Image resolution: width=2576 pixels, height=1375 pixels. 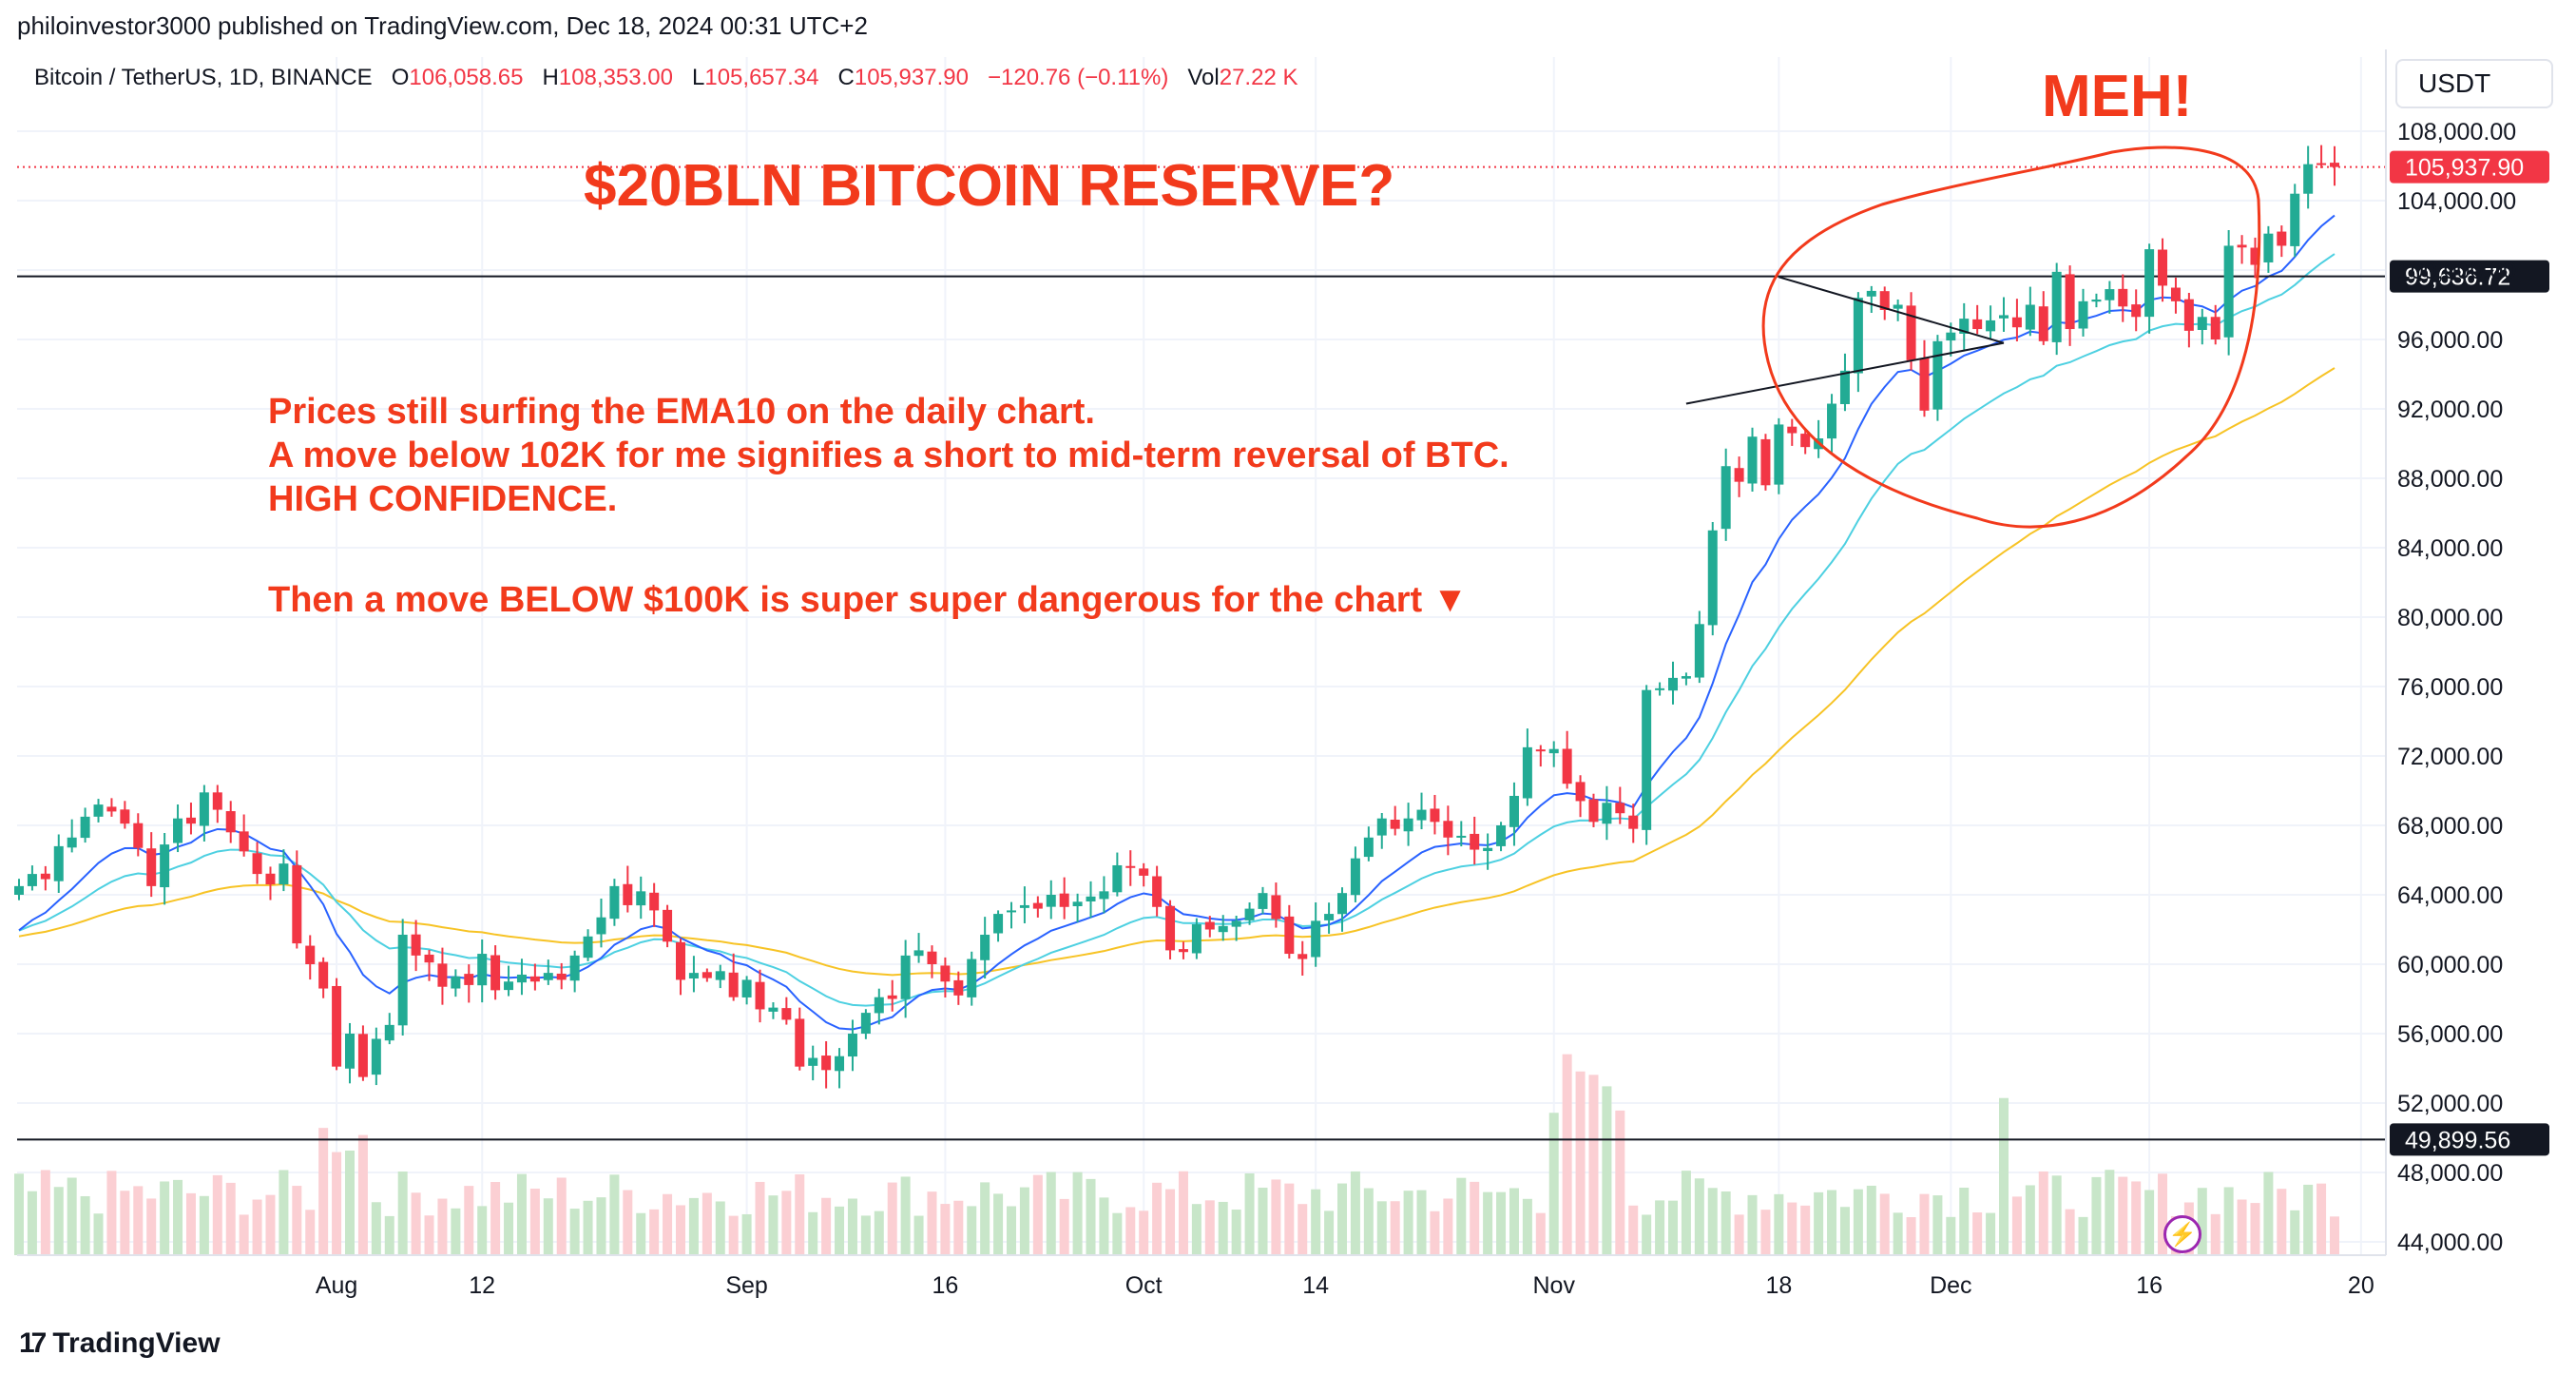 I want to click on price-tick-label: 92,000.00, so click(x=2450, y=410).